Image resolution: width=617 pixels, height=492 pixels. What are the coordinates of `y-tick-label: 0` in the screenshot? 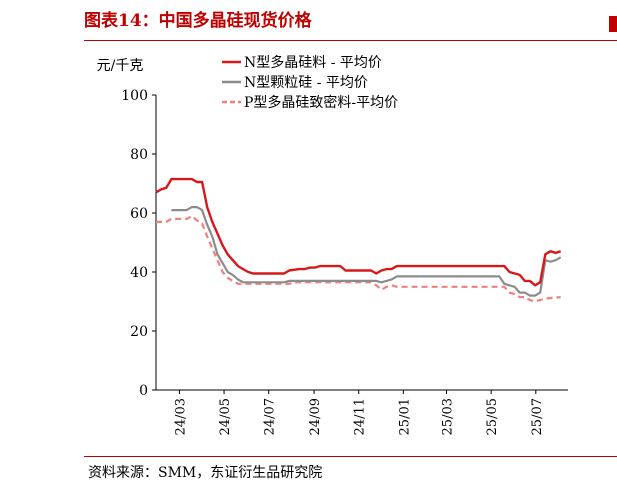 It's located at (143, 391).